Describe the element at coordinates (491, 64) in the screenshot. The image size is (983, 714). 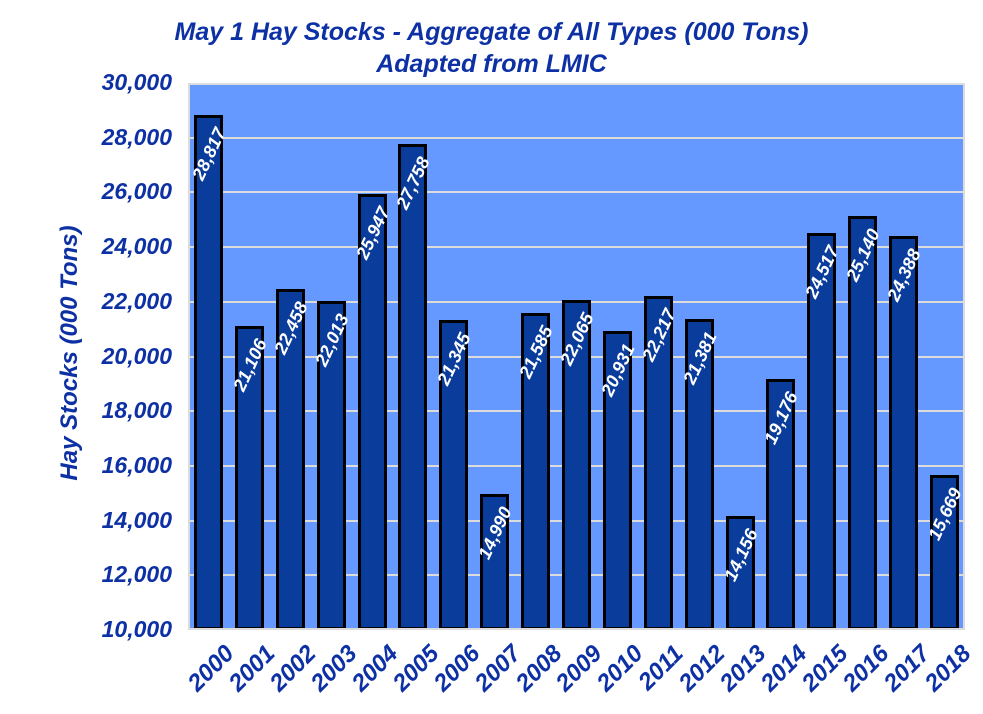
I see `chart-subtitle: Adapted from LMIC` at that location.